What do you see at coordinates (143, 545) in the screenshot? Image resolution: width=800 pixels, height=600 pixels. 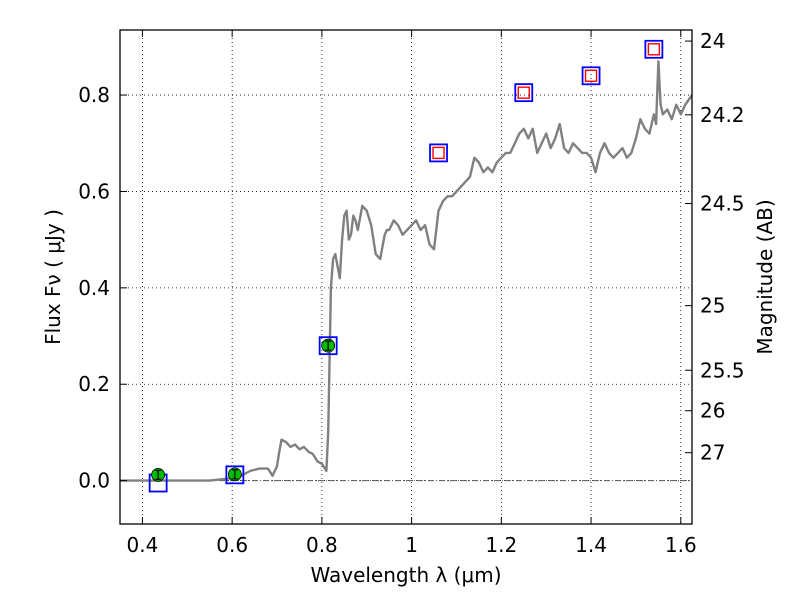 I see `x-tick-label: 0.4` at bounding box center [143, 545].